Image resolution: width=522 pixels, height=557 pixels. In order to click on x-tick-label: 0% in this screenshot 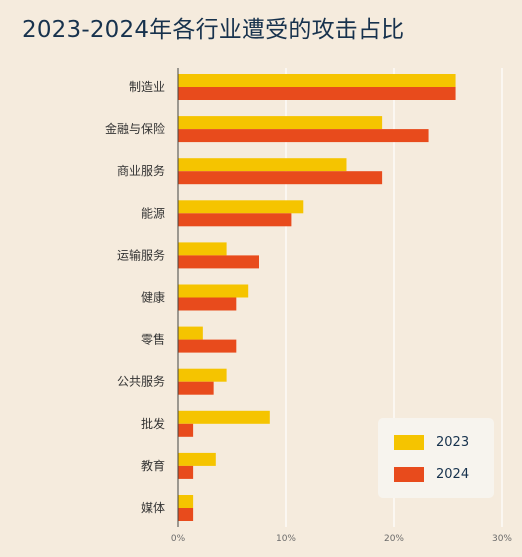, I will do `click(178, 539)`.